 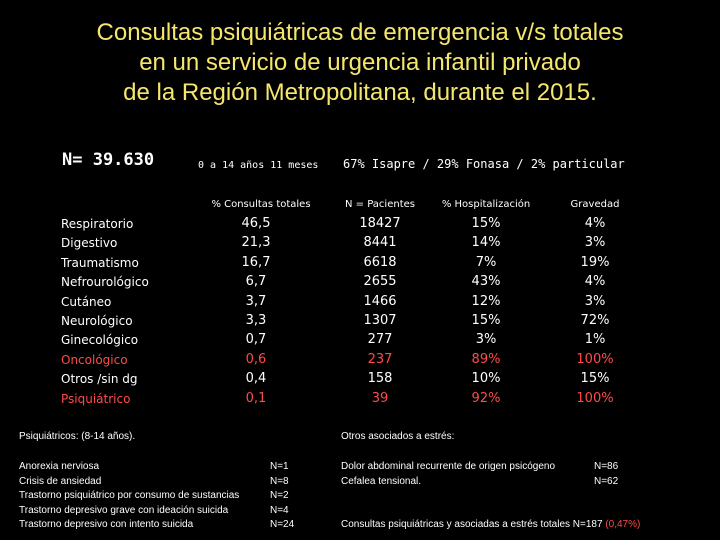 What do you see at coordinates (106, 525) in the screenshot?
I see `psychiatric-item-label: Trastorno depresivo con intento suicida` at bounding box center [106, 525].